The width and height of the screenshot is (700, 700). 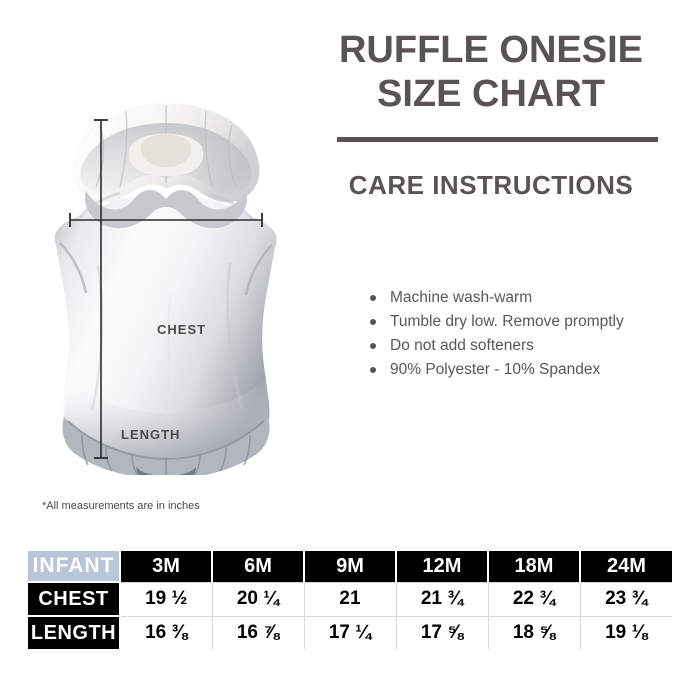 What do you see at coordinates (534, 632) in the screenshot?
I see `table-cell: 18 ⅝` at bounding box center [534, 632].